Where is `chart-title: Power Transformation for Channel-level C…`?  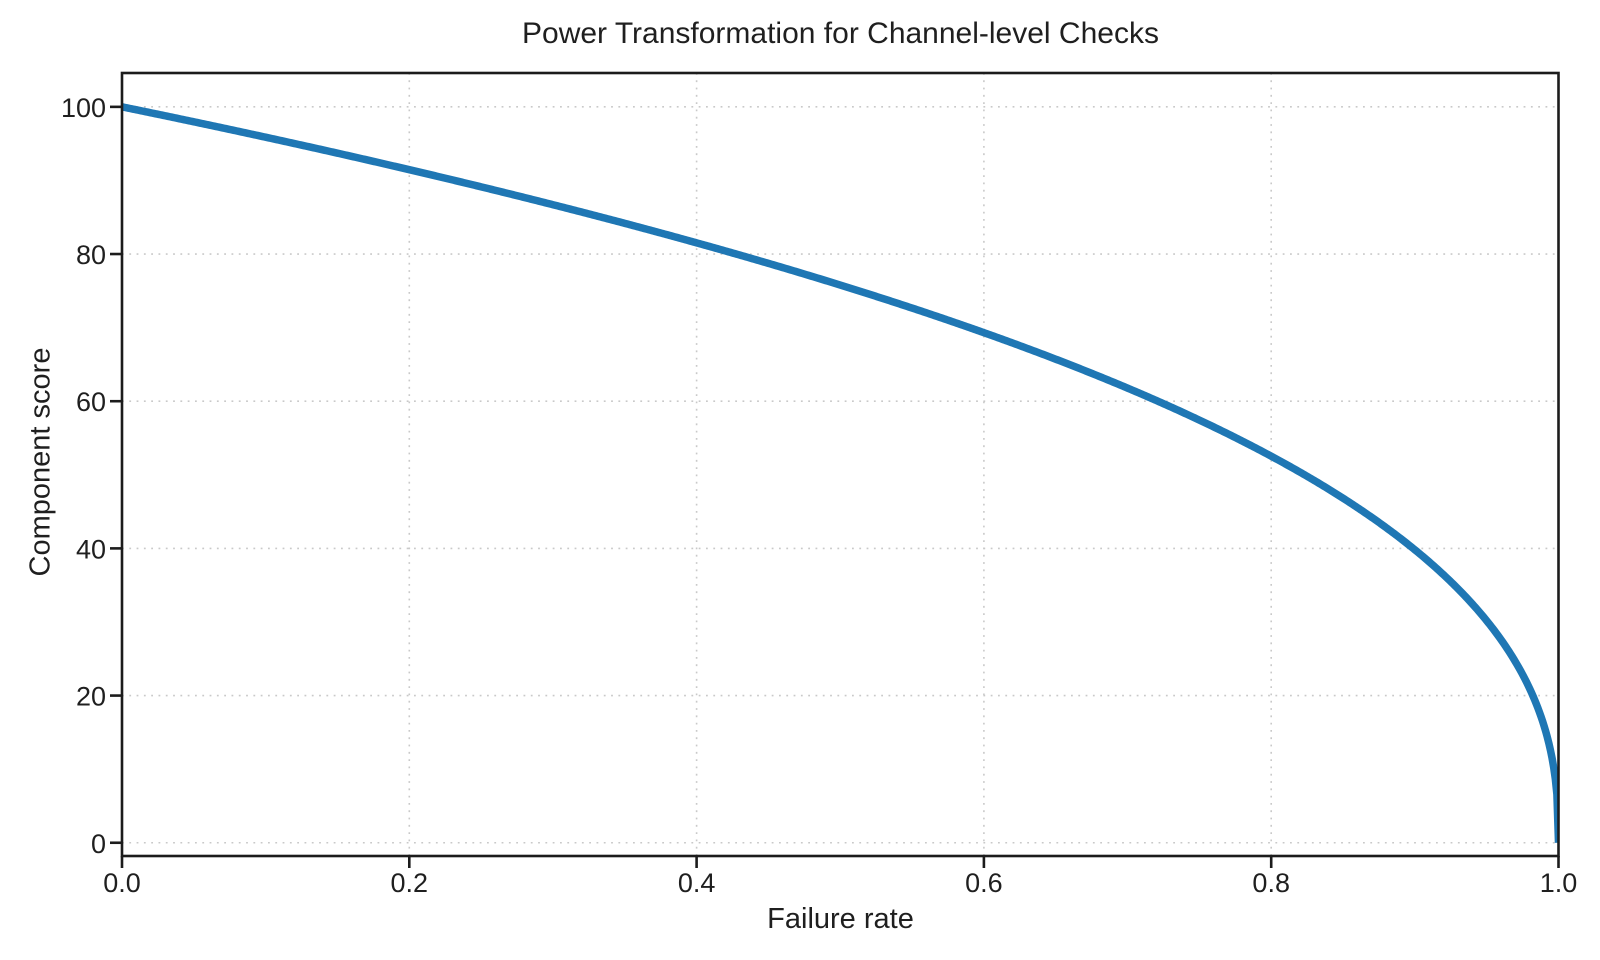
chart-title: Power Transformation for Channel-level C… is located at coordinates (840, 33).